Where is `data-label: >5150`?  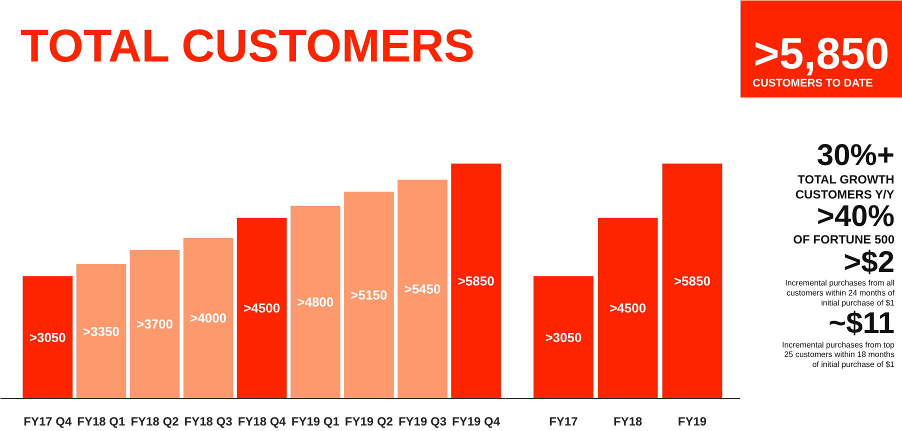
data-label: >5150 is located at coordinates (369, 295).